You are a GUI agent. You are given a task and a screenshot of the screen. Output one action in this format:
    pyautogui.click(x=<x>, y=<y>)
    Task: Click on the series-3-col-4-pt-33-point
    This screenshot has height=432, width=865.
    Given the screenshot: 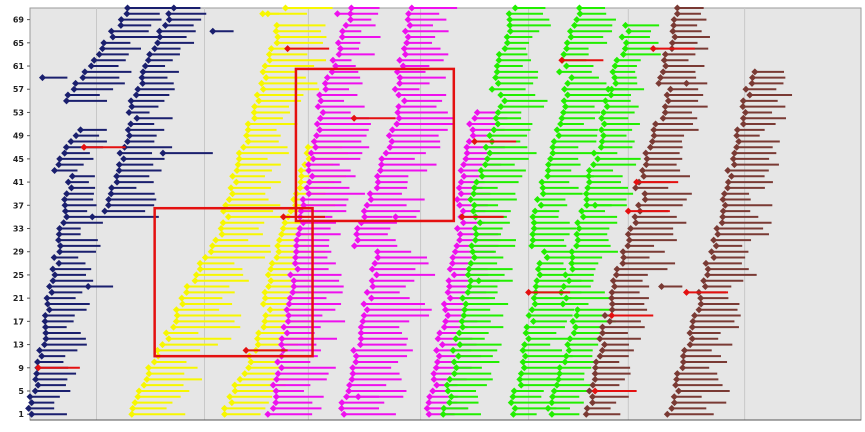 What is the action you would take?
    pyautogui.click(x=534, y=229)
    